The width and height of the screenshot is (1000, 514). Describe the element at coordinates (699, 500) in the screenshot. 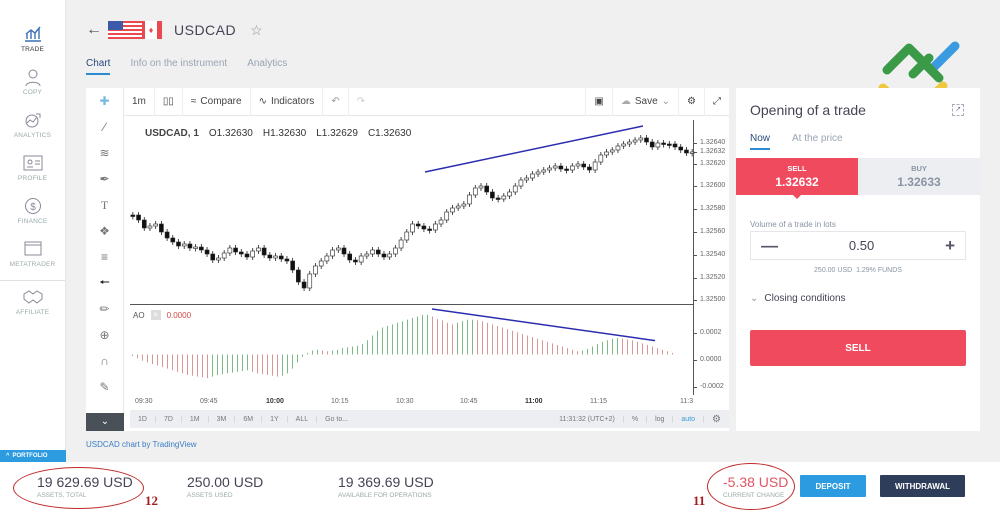

I see `annotation-number-11: 11` at that location.